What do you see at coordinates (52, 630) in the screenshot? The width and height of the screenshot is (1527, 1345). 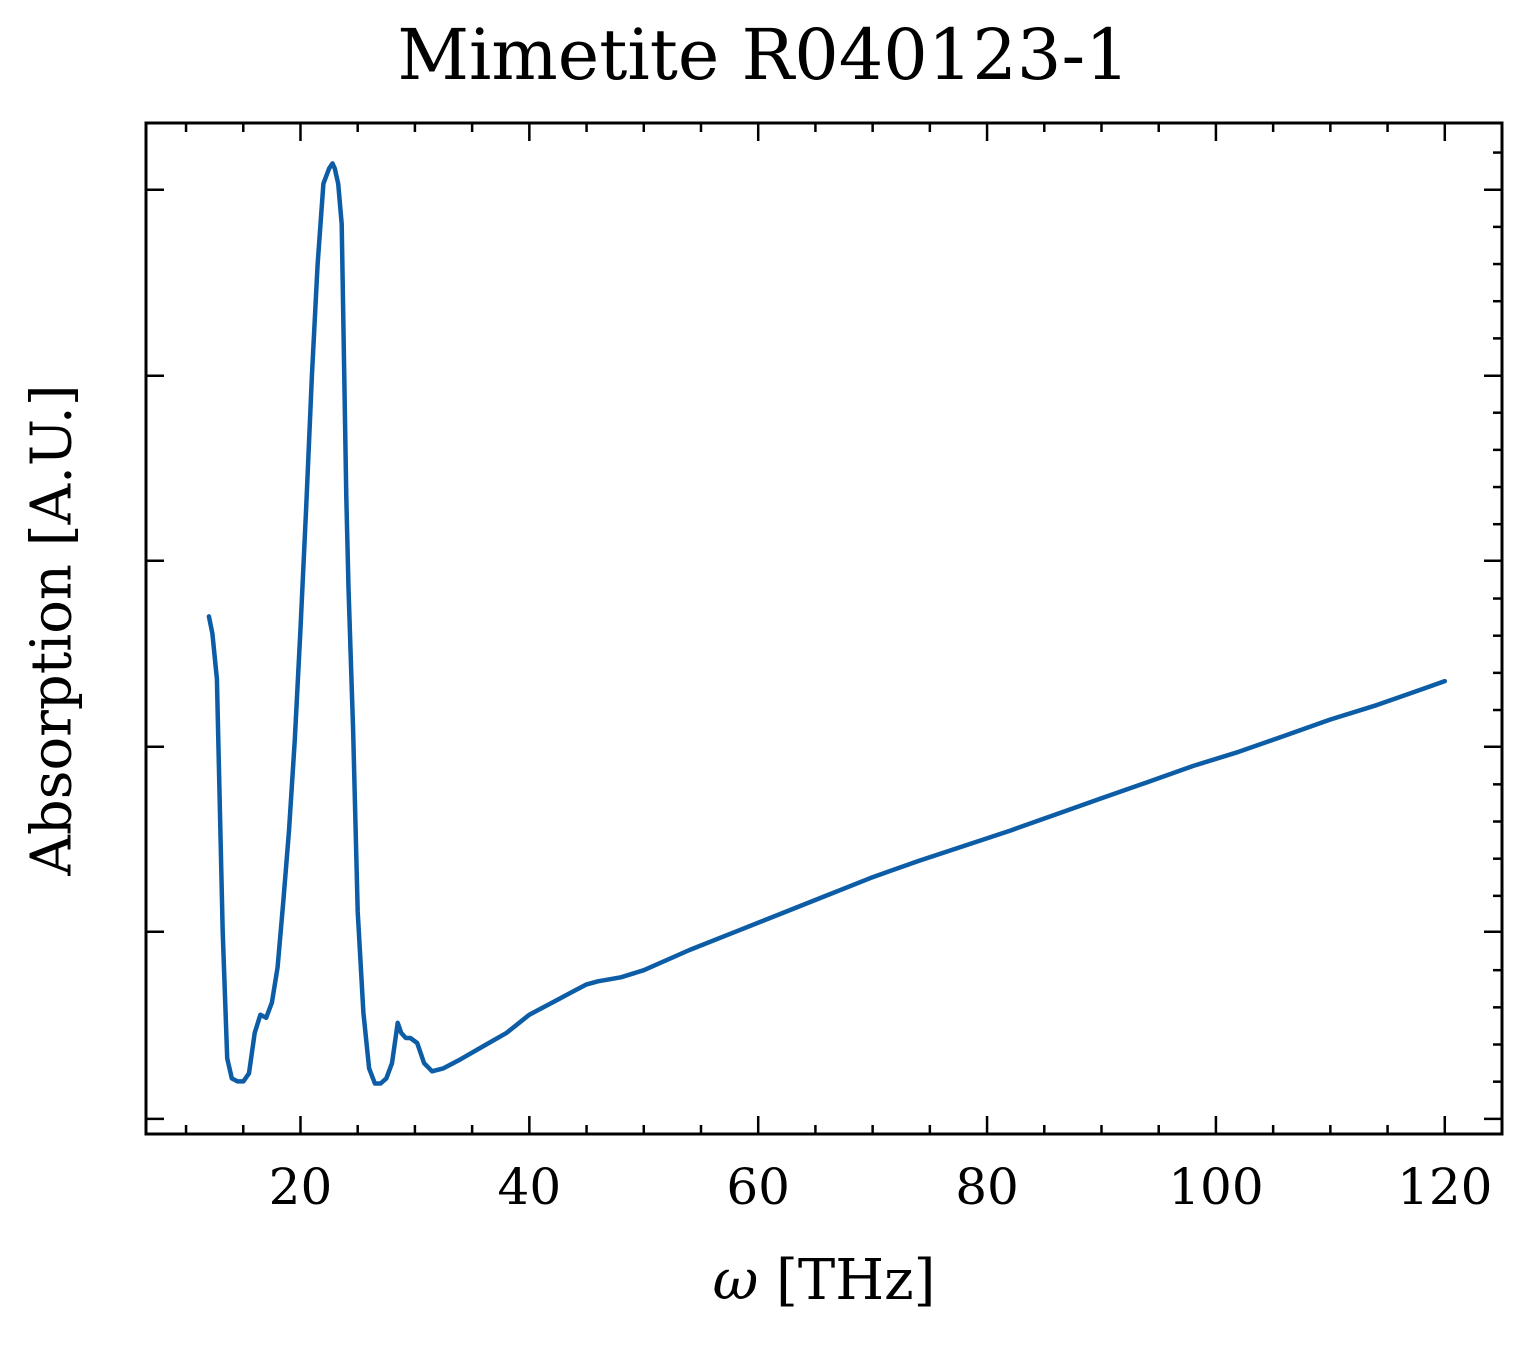 I see `y-axis-label: Absorption [A.U.]` at bounding box center [52, 630].